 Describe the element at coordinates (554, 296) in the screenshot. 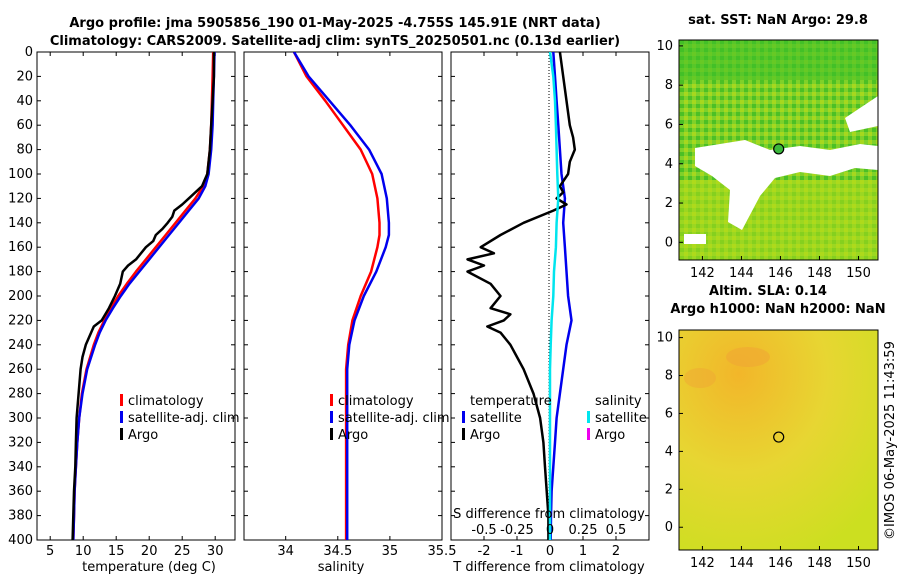

I see `series-line-s-satellite` at that location.